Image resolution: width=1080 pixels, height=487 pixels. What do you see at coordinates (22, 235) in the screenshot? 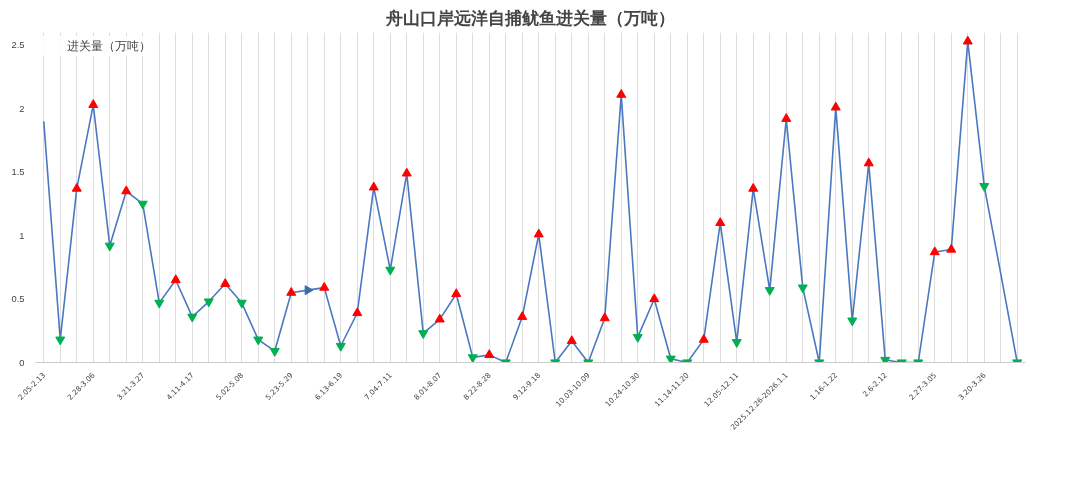
I see `y-tick-label: 1` at bounding box center [22, 235].